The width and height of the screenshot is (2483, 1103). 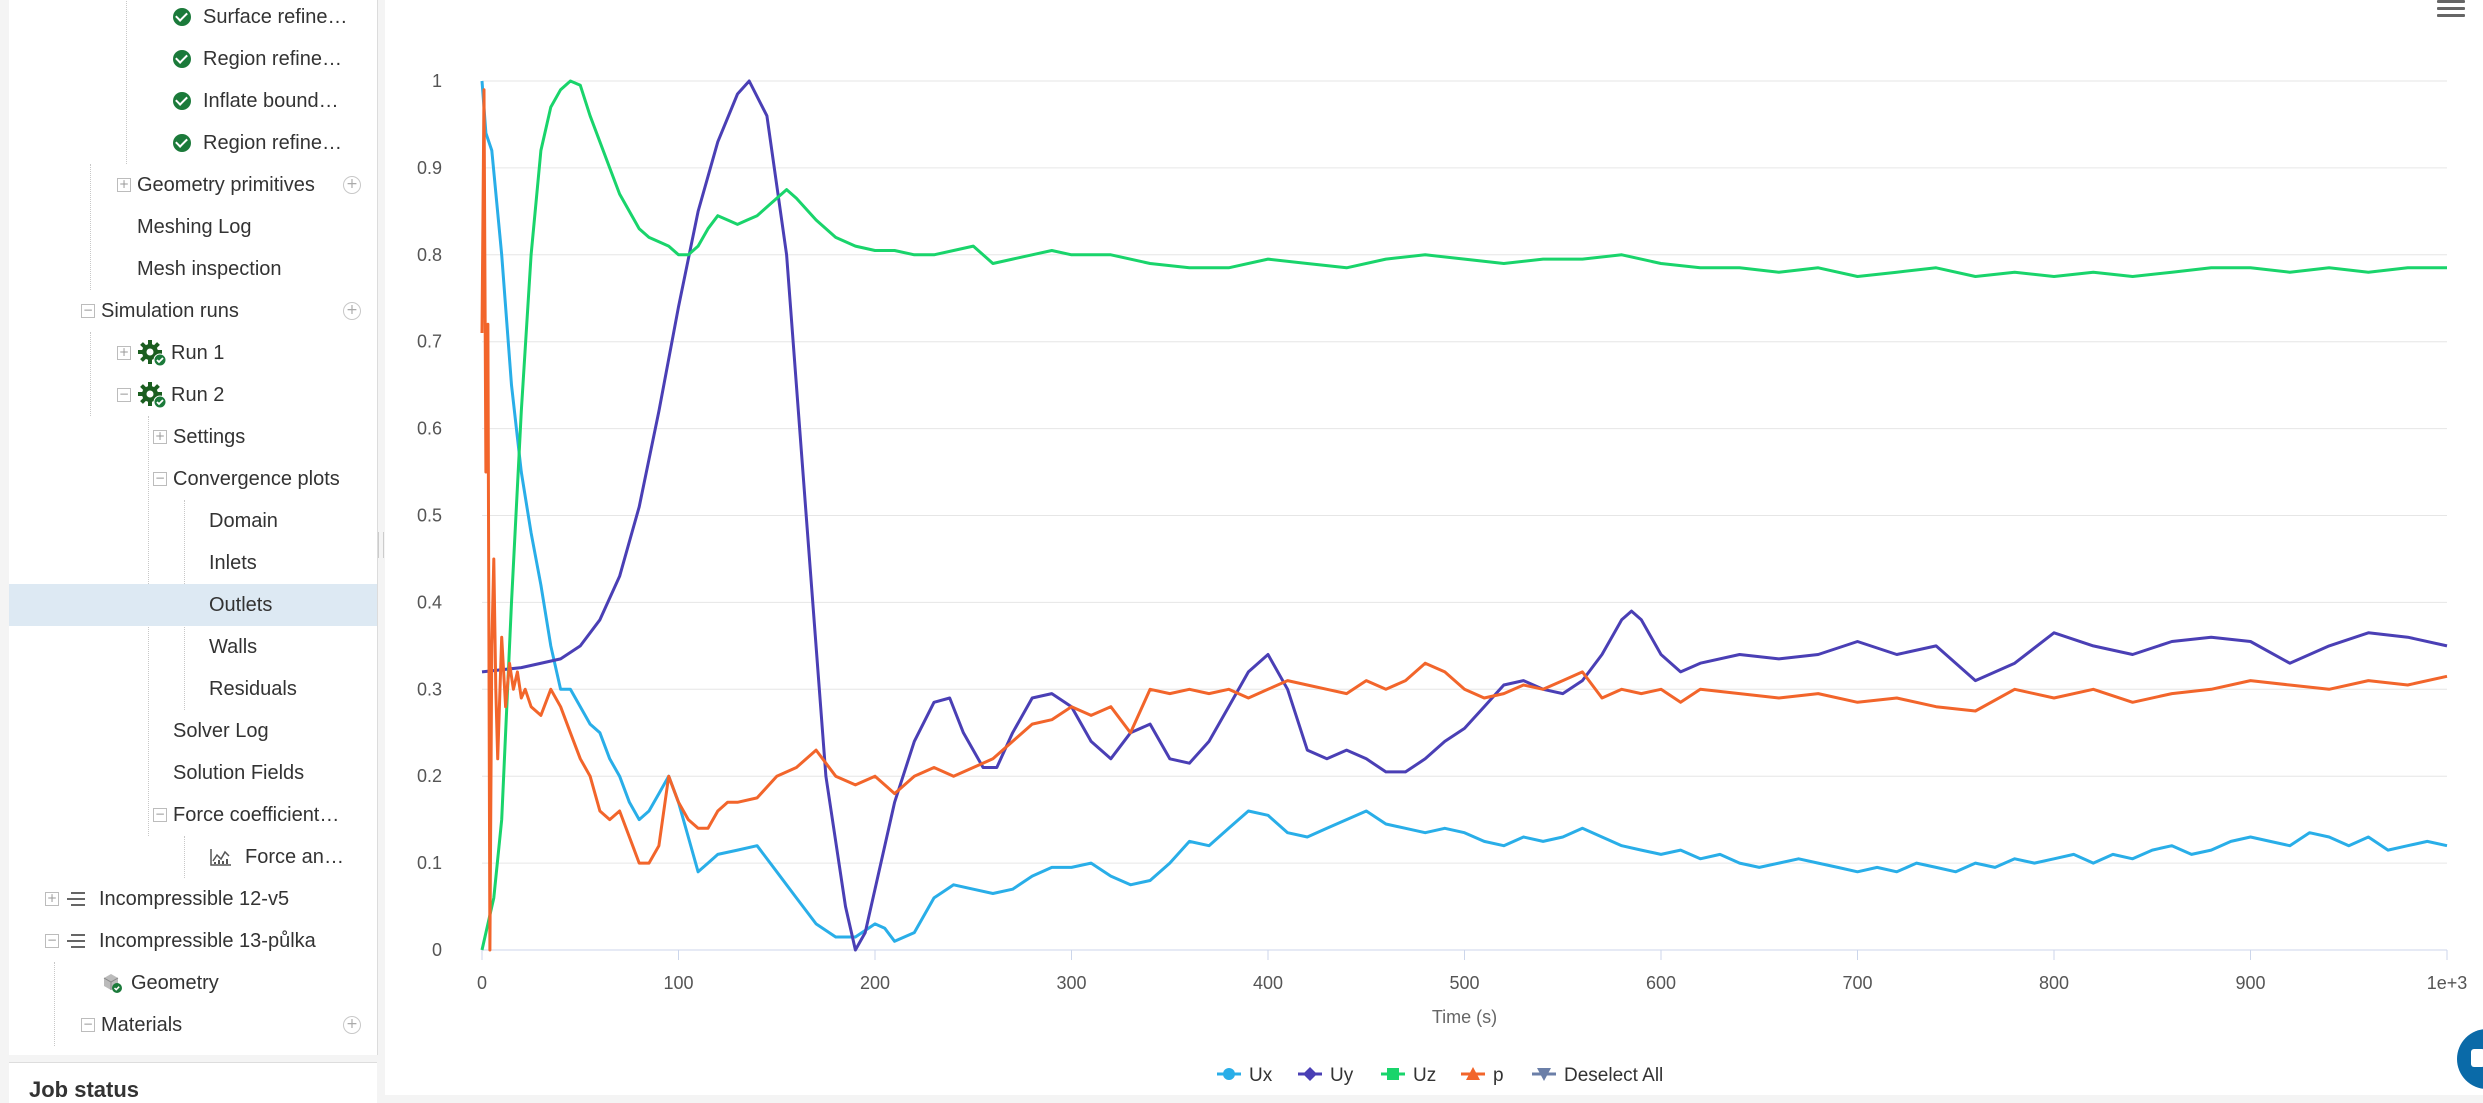 What do you see at coordinates (112, 983) in the screenshot?
I see `cube-check-icon` at bounding box center [112, 983].